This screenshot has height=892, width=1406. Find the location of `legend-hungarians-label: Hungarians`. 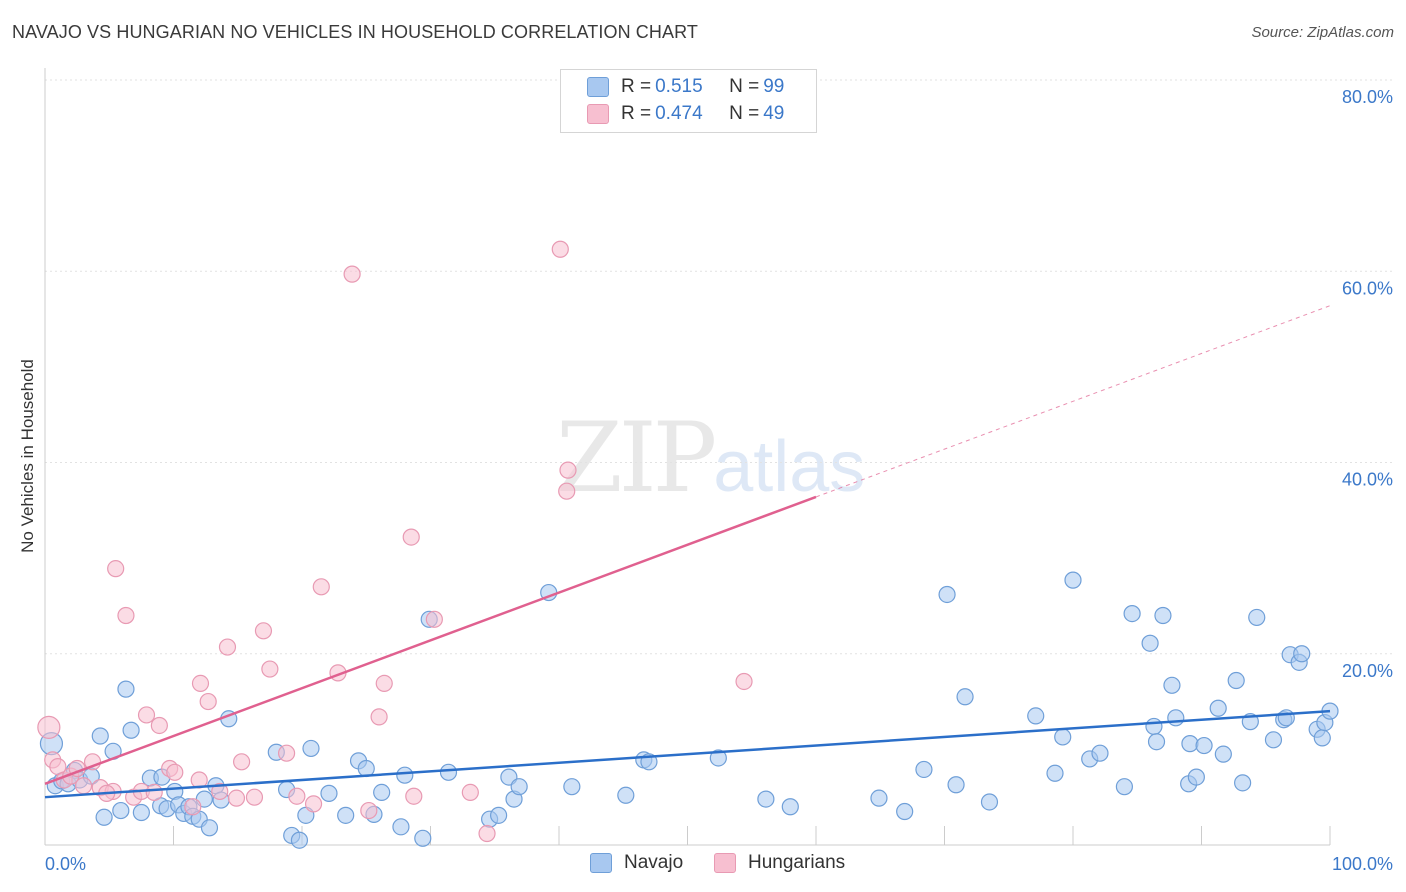

legend-hungarians-label: Hungarians is located at coordinates (797, 862).